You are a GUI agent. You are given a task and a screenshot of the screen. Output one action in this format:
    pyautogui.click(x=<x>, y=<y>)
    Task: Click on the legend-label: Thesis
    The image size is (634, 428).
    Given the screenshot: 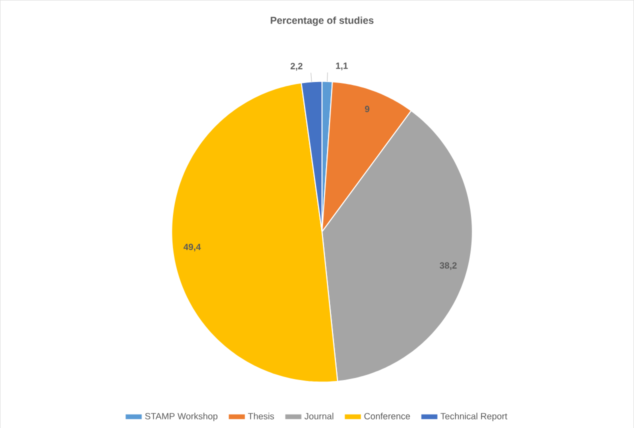 What is the action you would take?
    pyautogui.click(x=261, y=416)
    